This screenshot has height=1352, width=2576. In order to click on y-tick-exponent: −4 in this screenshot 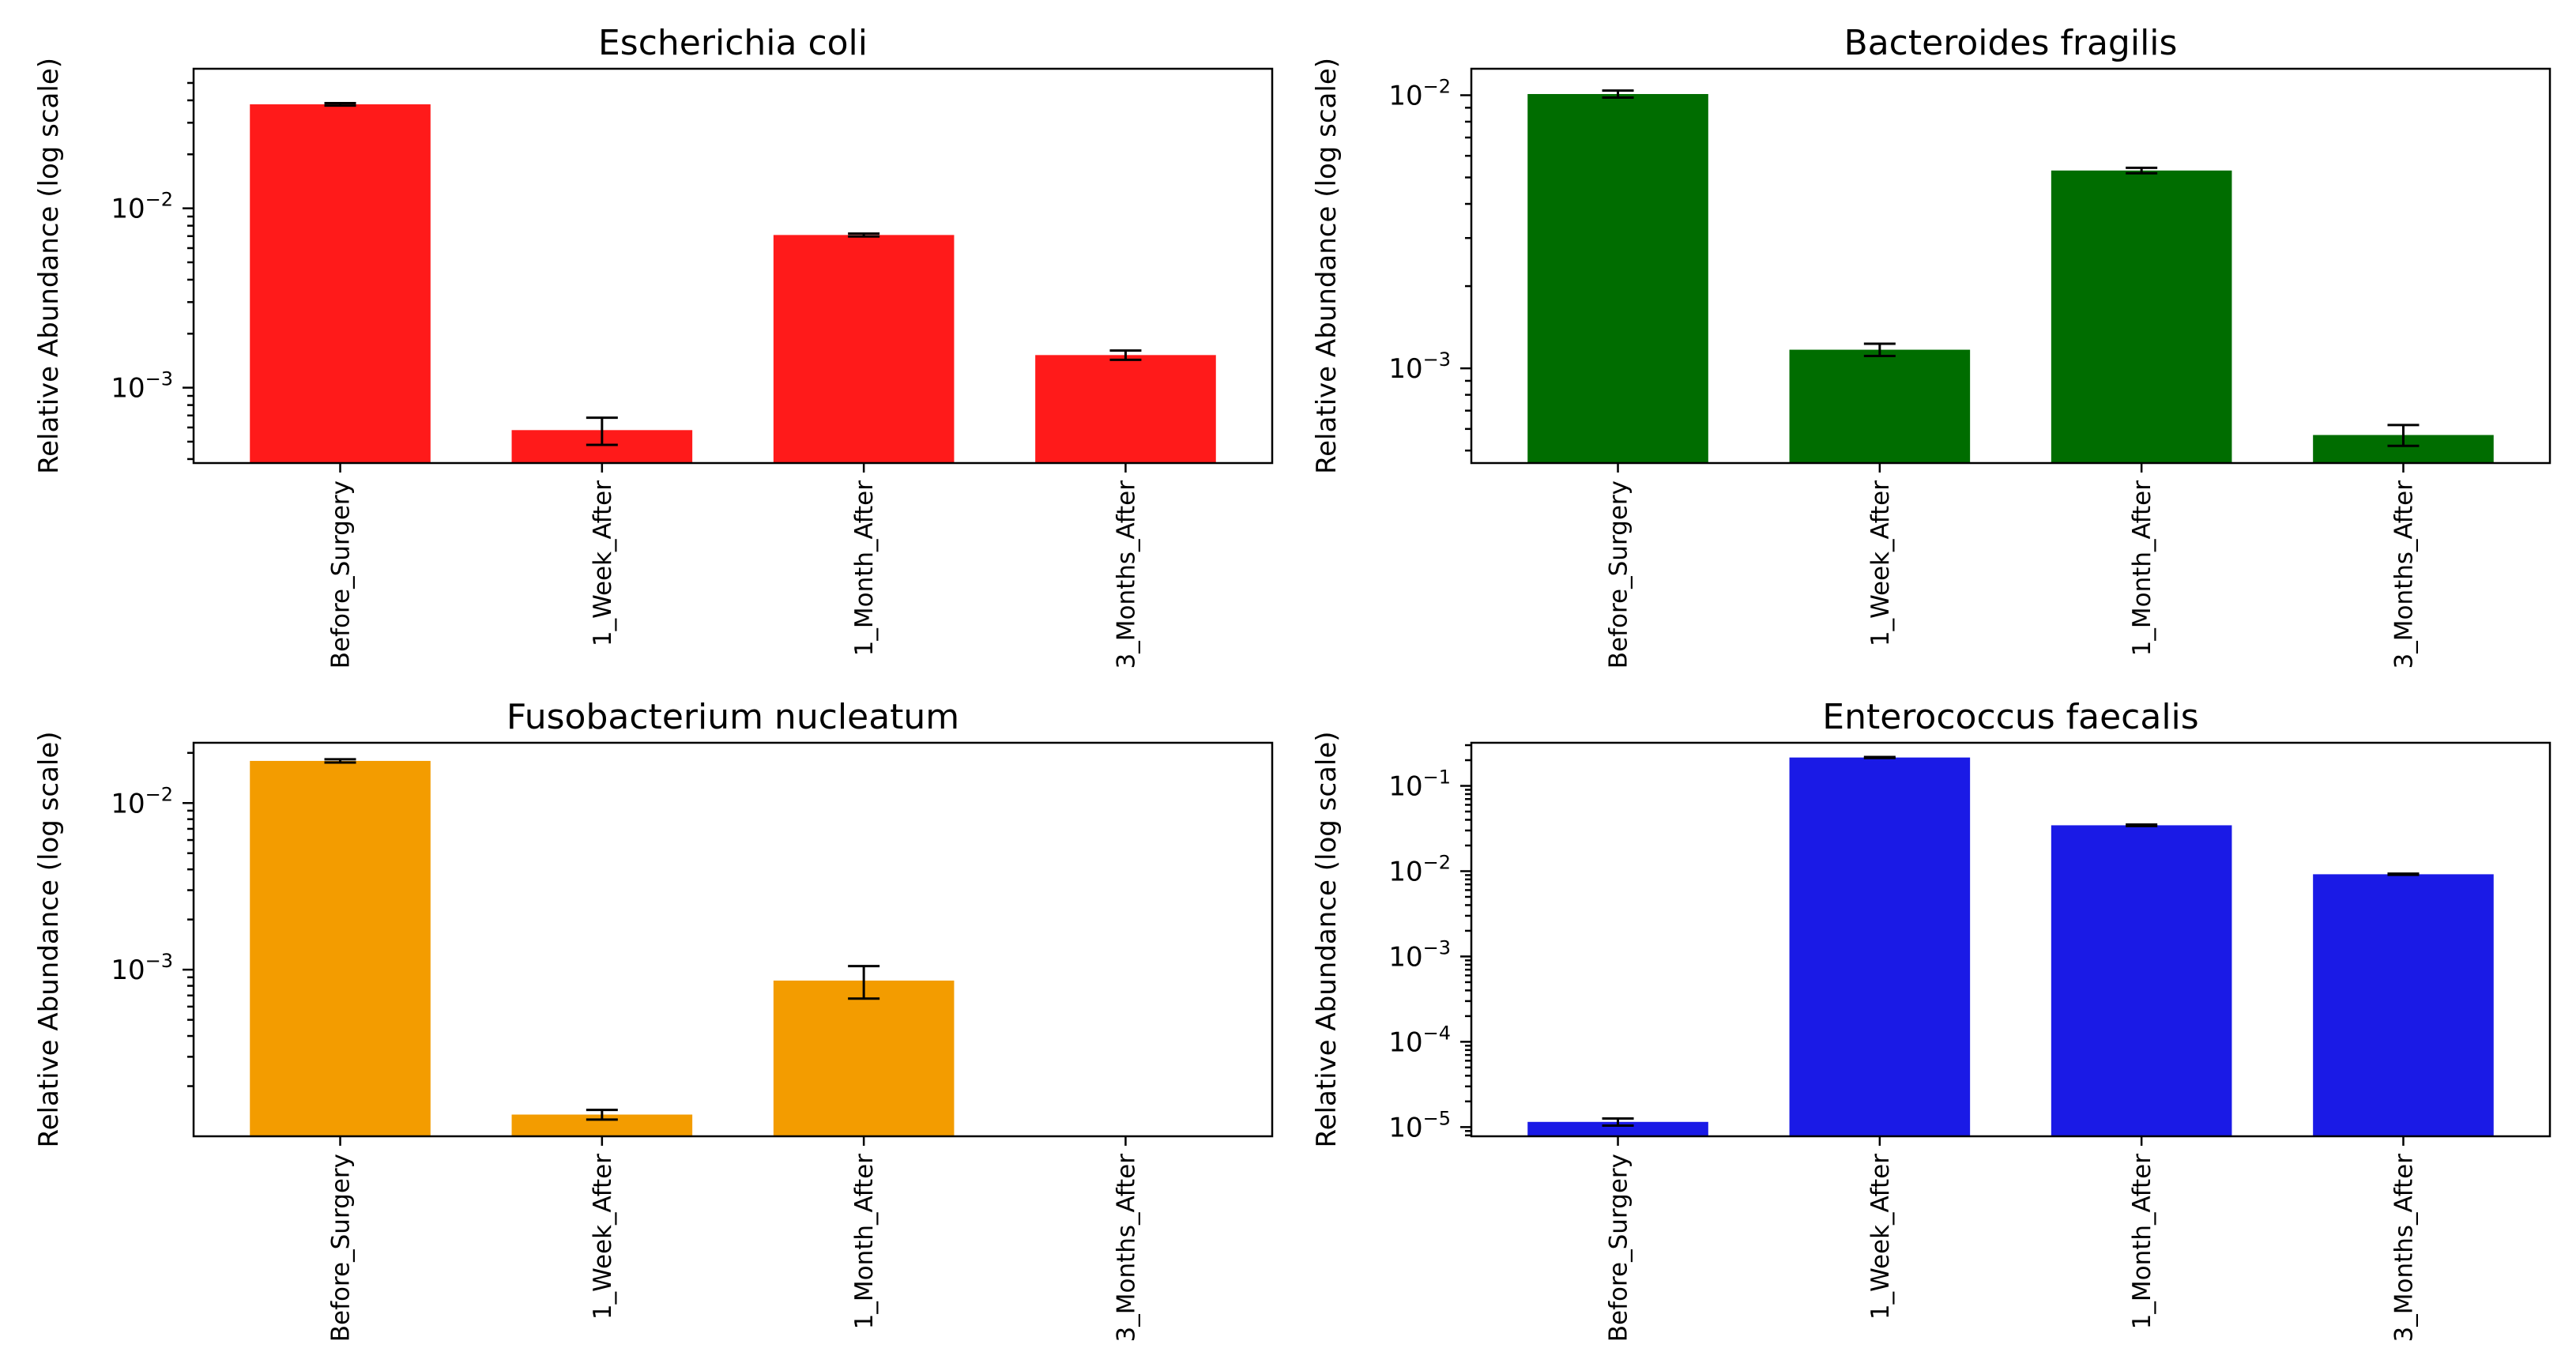, I will do `click(1437, 1033)`.